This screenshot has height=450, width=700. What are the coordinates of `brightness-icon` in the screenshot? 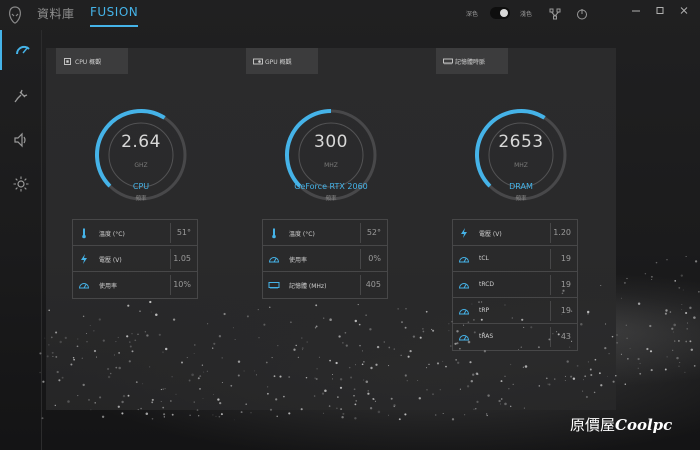 It's located at (21, 184).